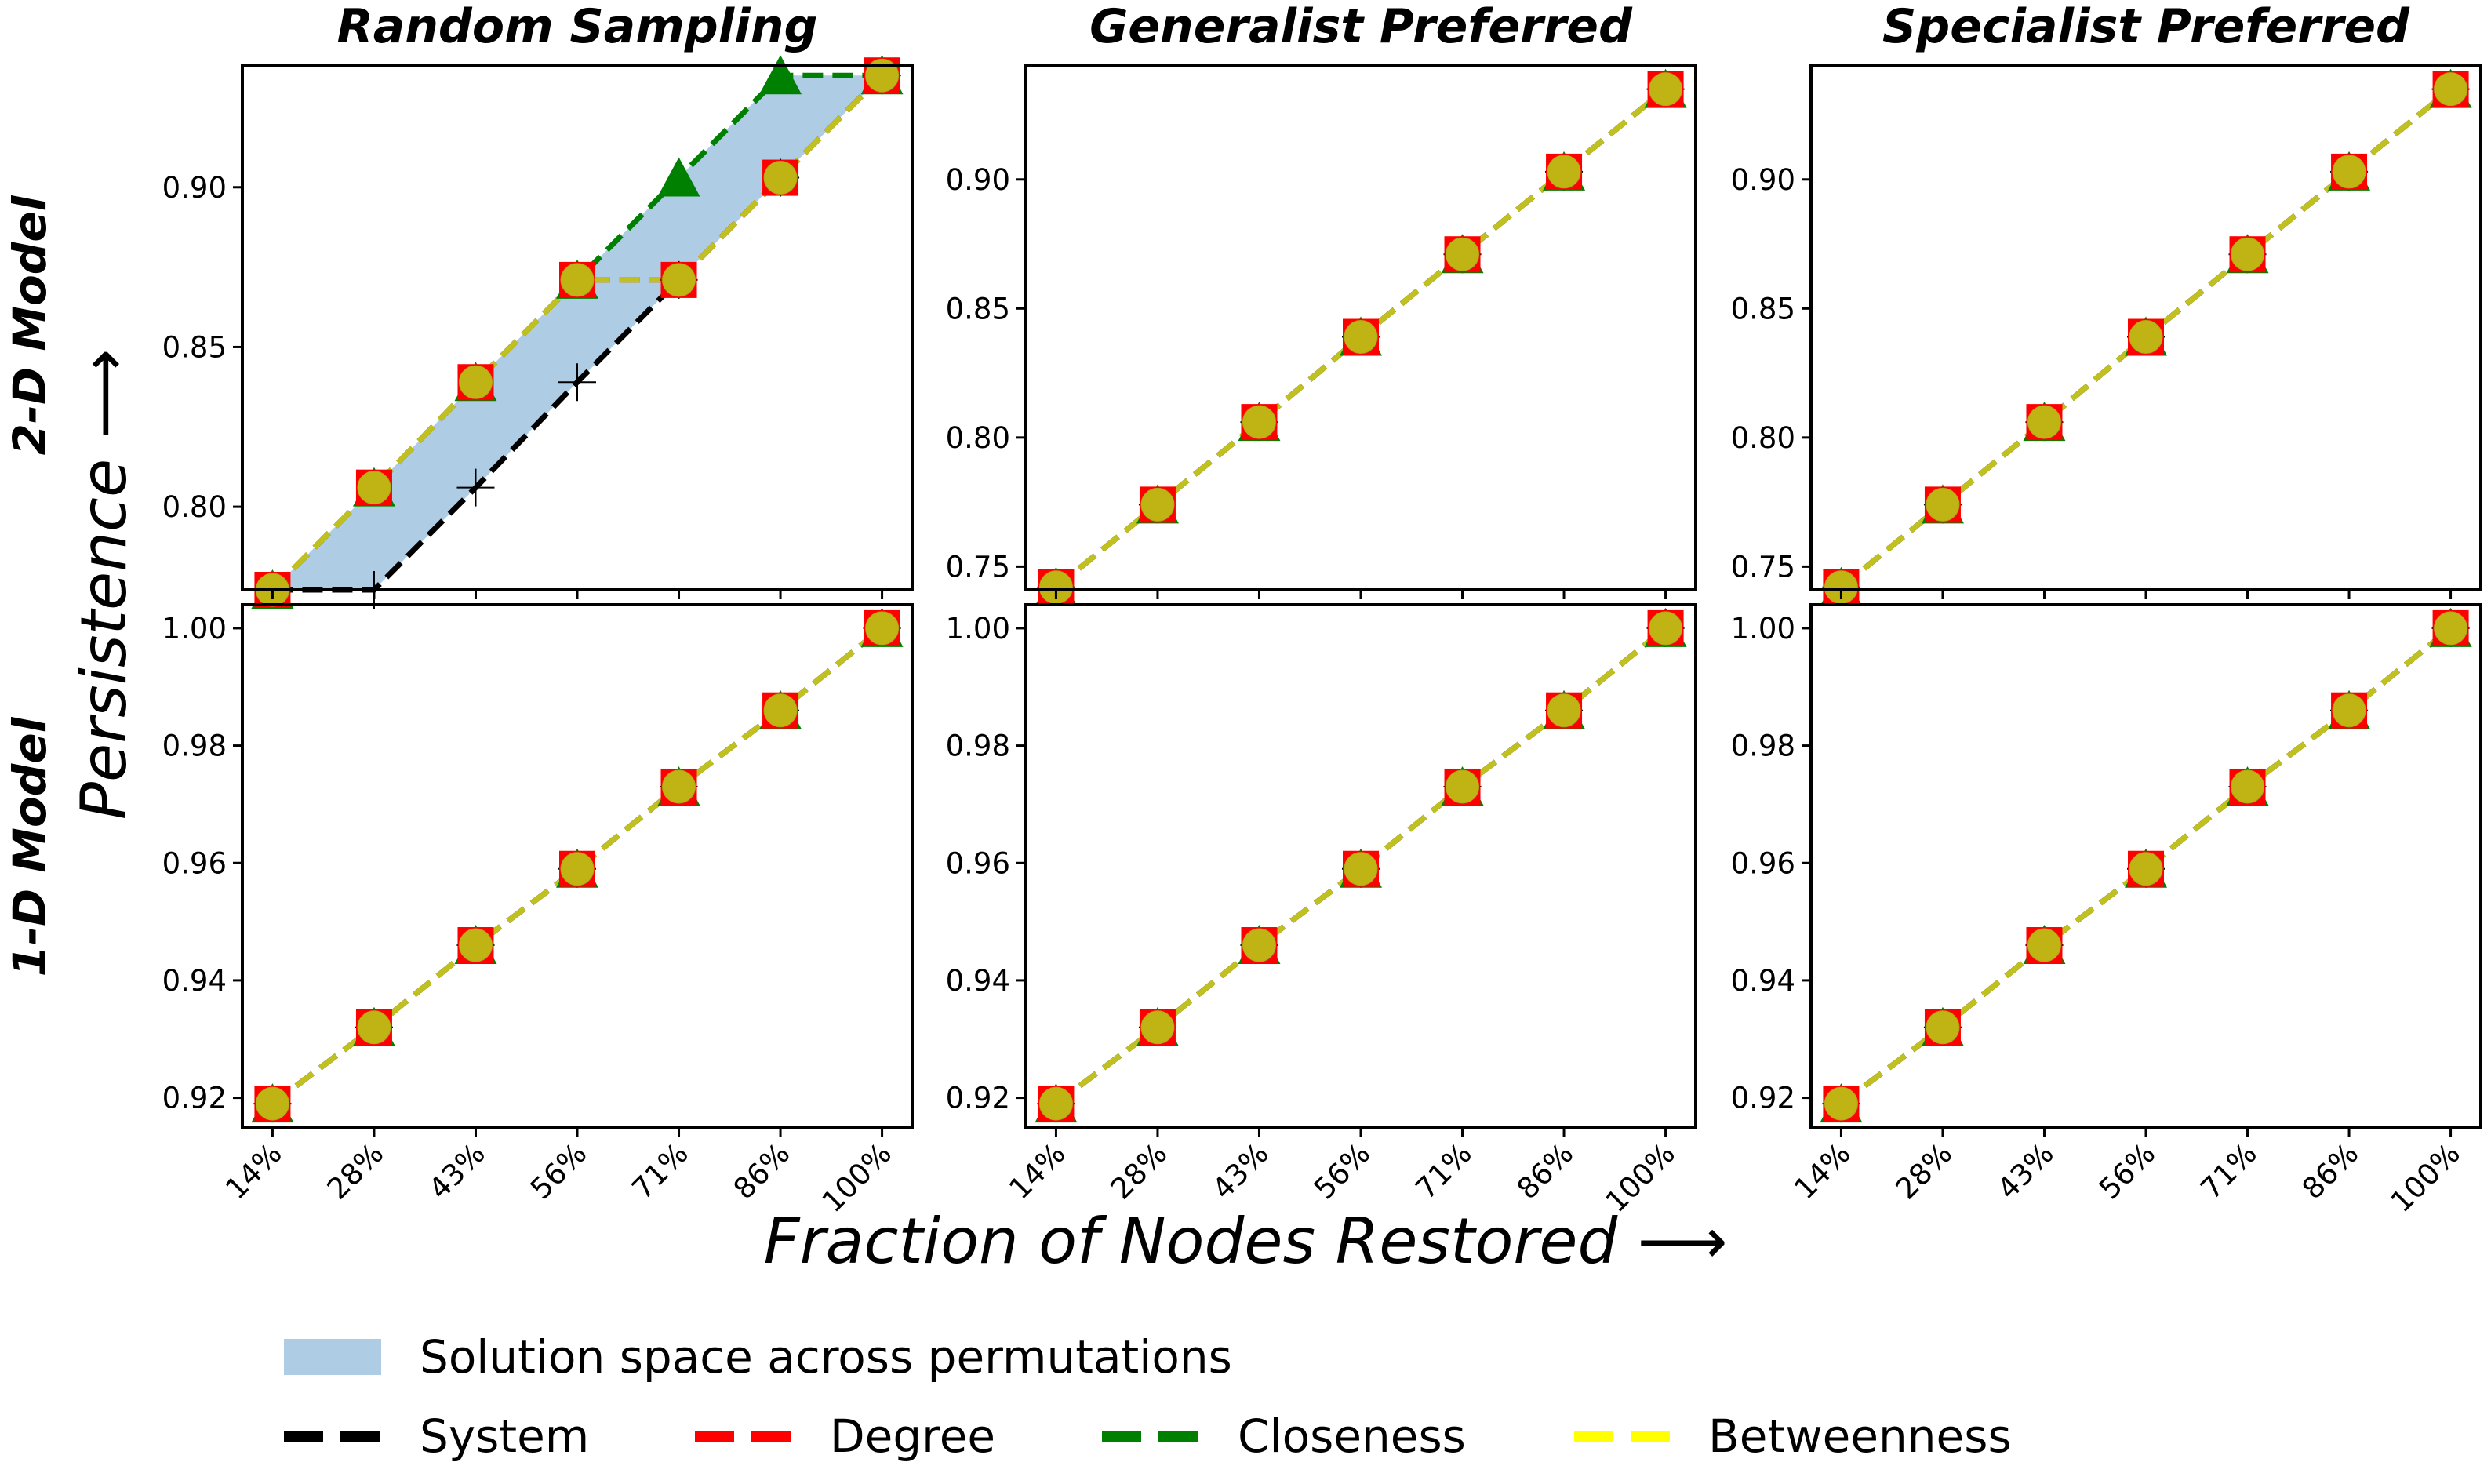  Describe the element at coordinates (577, 333) in the screenshot. I see `solution-space-band` at that location.